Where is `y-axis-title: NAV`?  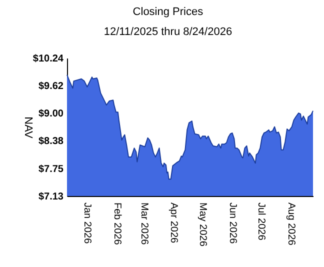
y-axis-title: NAV is located at coordinates (28, 128).